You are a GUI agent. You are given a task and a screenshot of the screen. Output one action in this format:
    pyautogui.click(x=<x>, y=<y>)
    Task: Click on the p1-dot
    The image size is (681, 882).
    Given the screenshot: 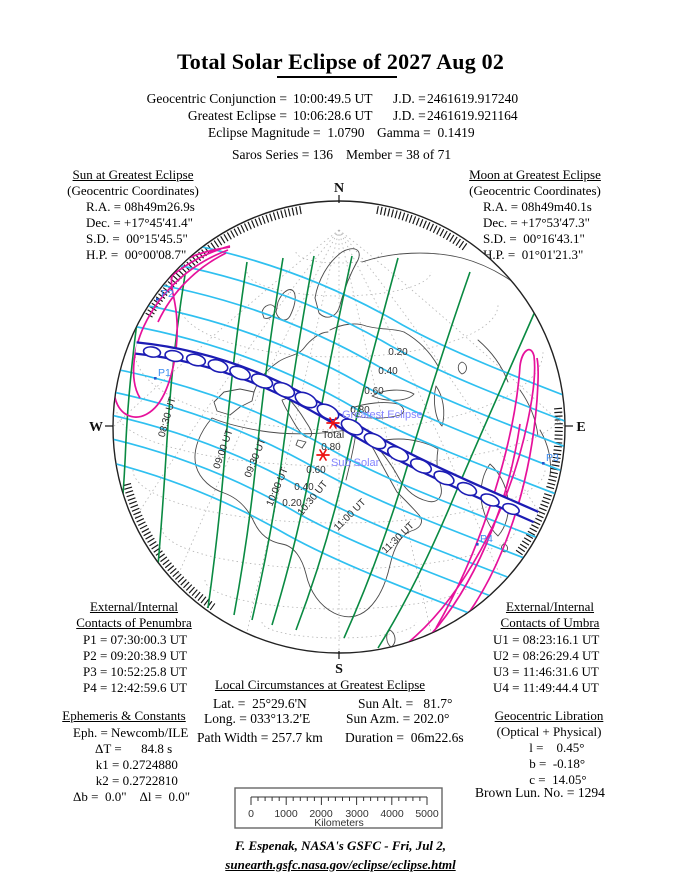 What is the action you would take?
    pyautogui.click(x=155, y=378)
    